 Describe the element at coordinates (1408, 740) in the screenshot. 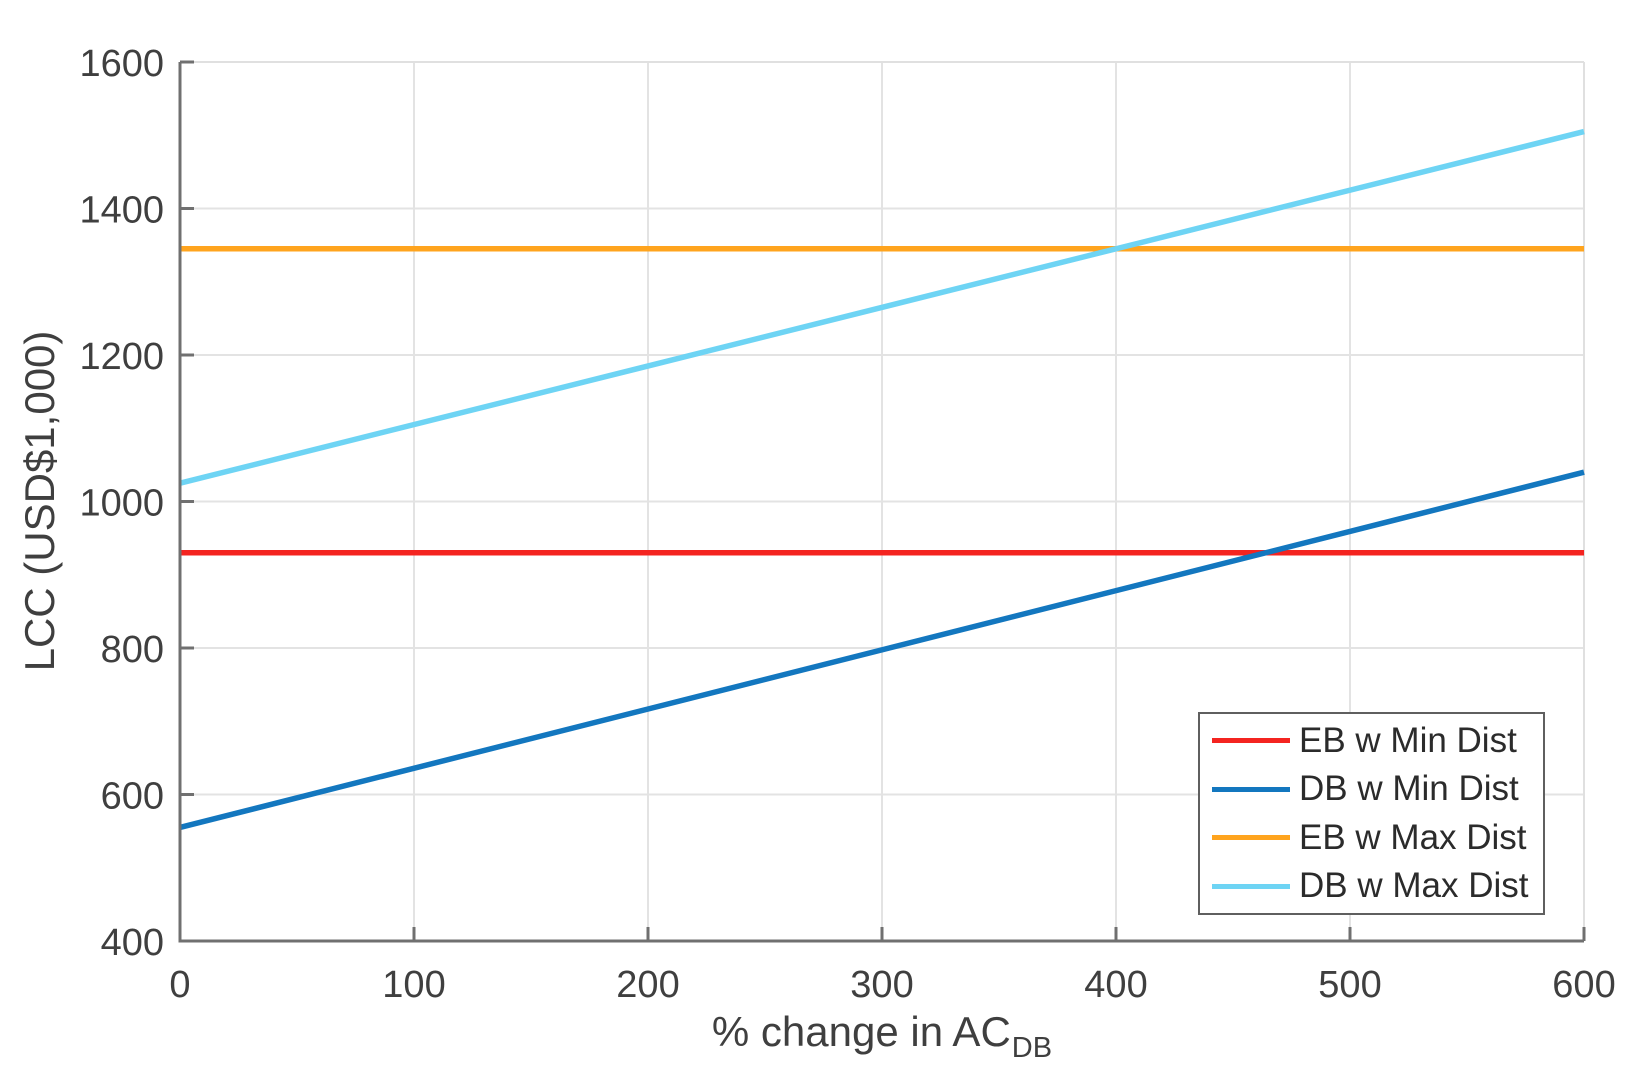

I see `legend-item-label: EB w Min Dist` at that location.